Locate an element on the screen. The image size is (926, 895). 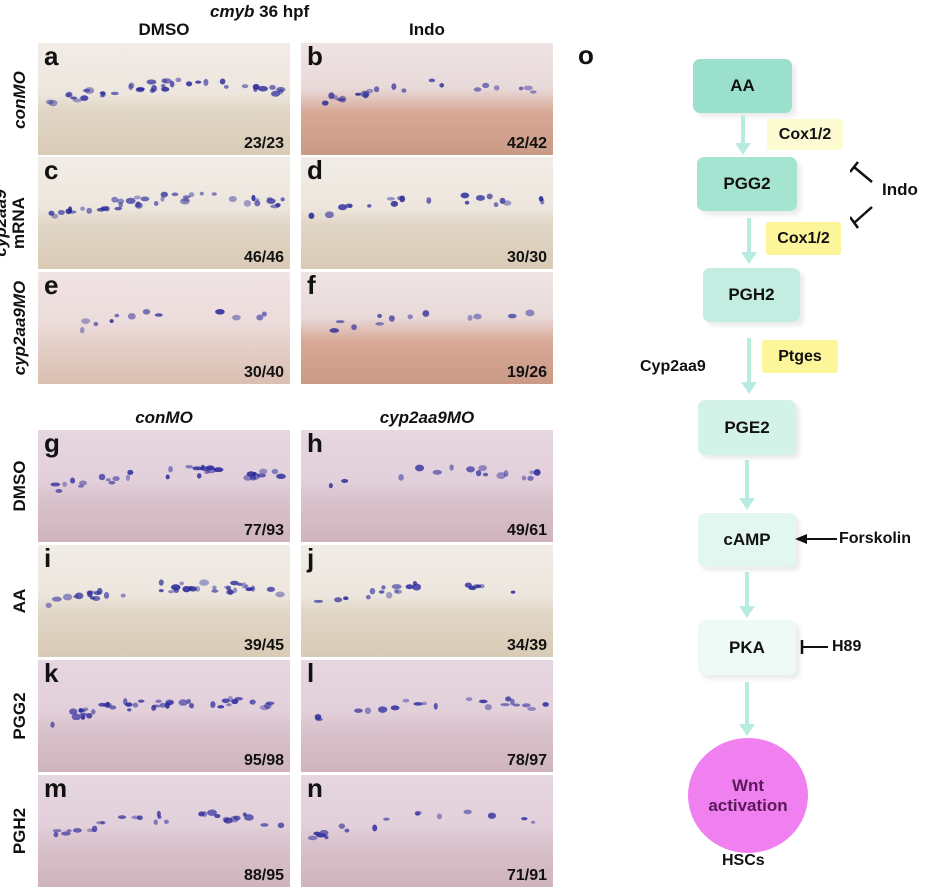
micrograph-panel-g: g 77/93 is located at coordinates (164, 486).